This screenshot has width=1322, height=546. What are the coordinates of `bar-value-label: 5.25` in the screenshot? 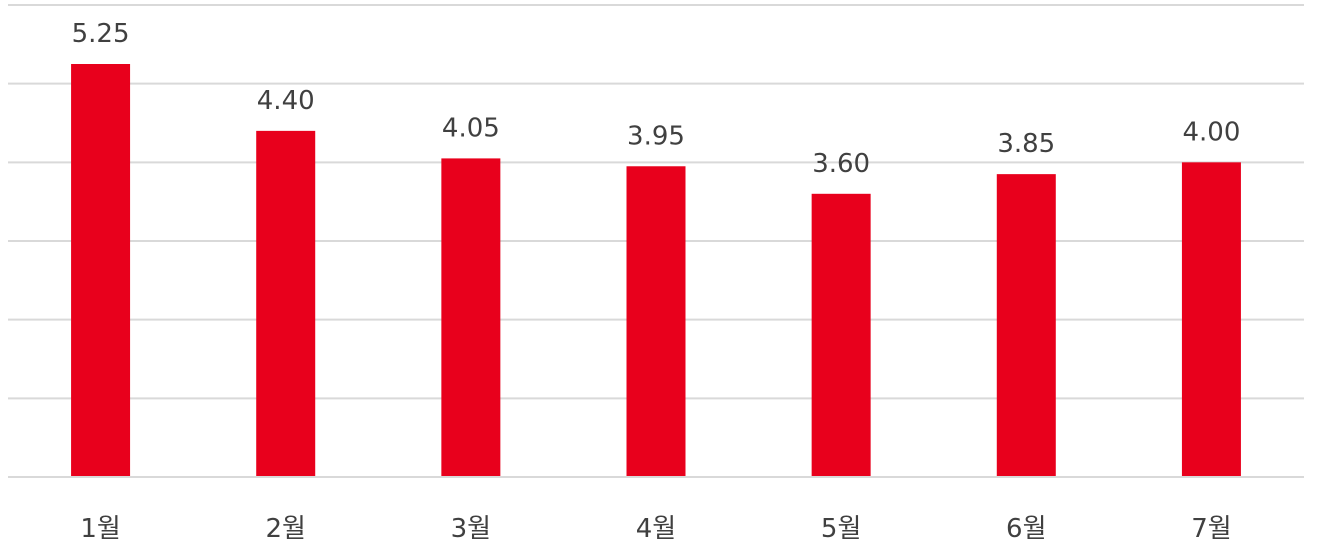 It's located at (101, 34).